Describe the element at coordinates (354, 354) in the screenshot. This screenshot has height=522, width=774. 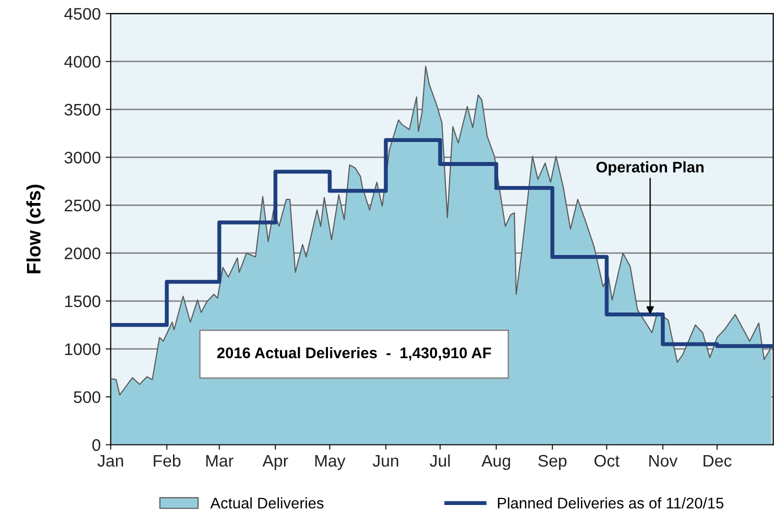
I see `annotation: 2016 Actual Deliveries - 1,430,910 AF` at that location.